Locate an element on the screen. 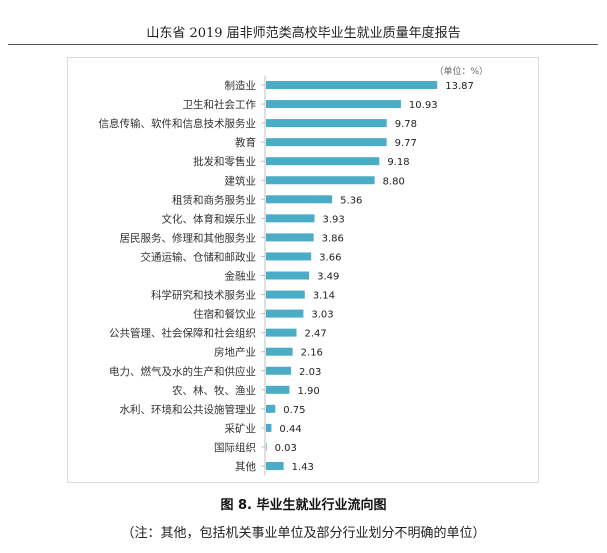 The image size is (607, 553). category-label: 教育 is located at coordinates (245, 142).